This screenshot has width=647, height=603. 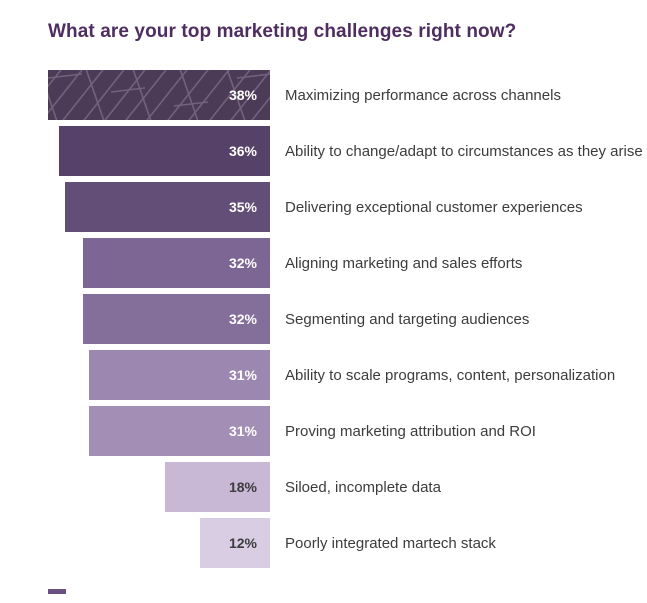 I want to click on bar-value-label: 18%, so click(x=242, y=487).